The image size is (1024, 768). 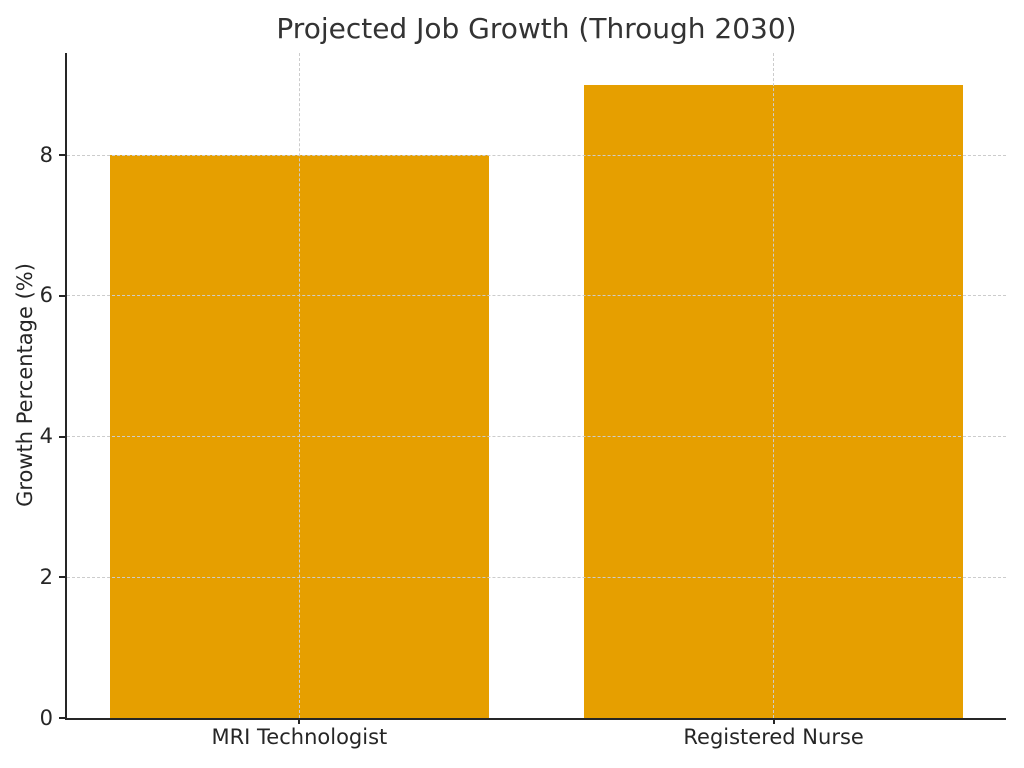 I want to click on y-tick-label: 0, so click(x=46, y=717).